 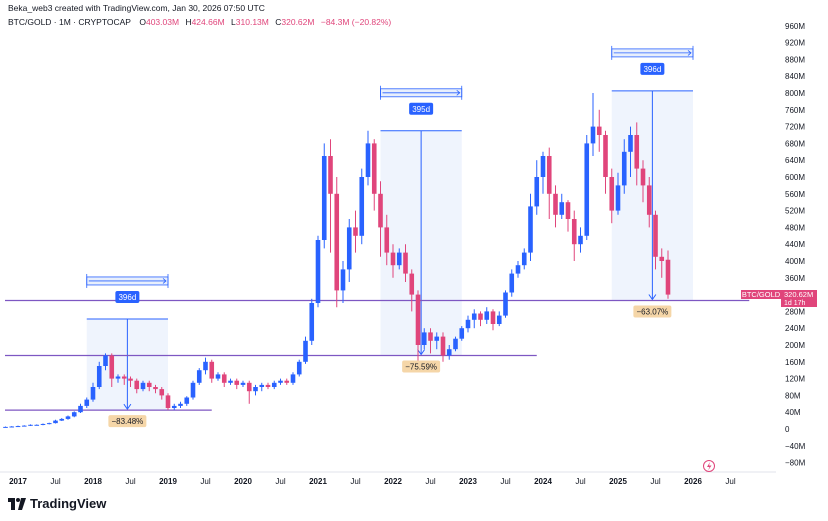 What do you see at coordinates (127, 421) in the screenshot?
I see `change-badge` at bounding box center [127, 421].